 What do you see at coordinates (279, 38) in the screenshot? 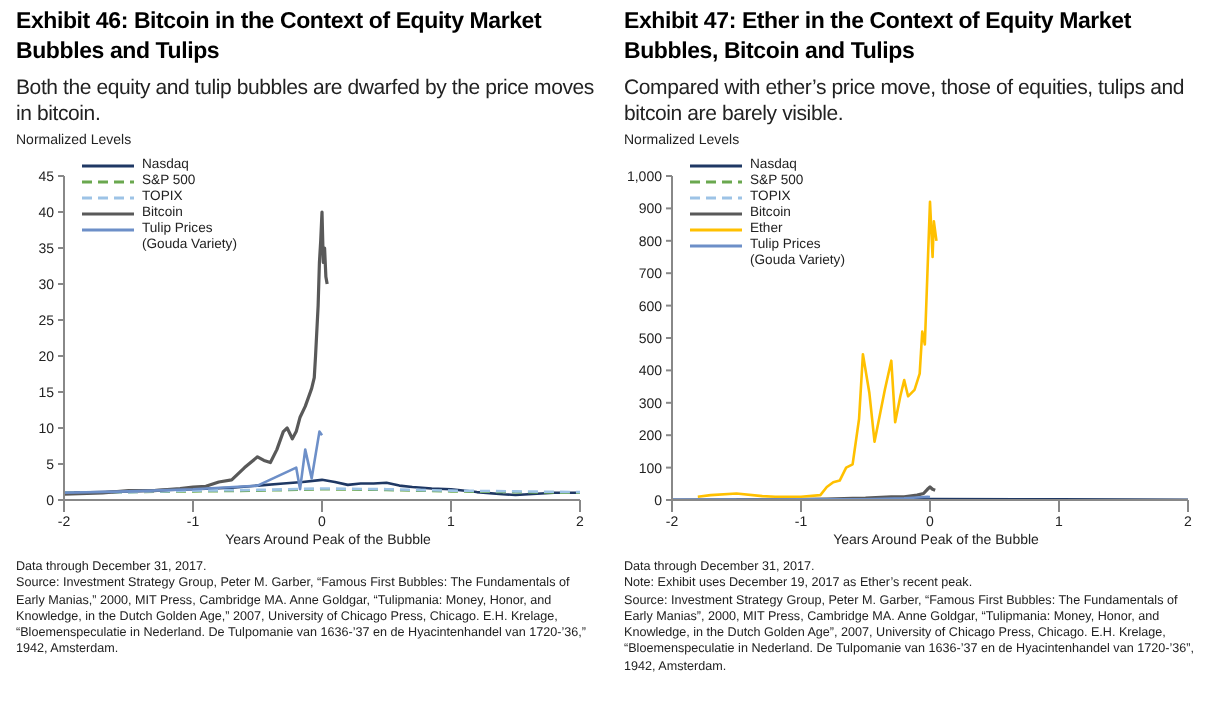
I see `chart-title: Exhibit 46: Bitcoin in the Context of Equity Market Bubbles and Tulips` at bounding box center [279, 38].